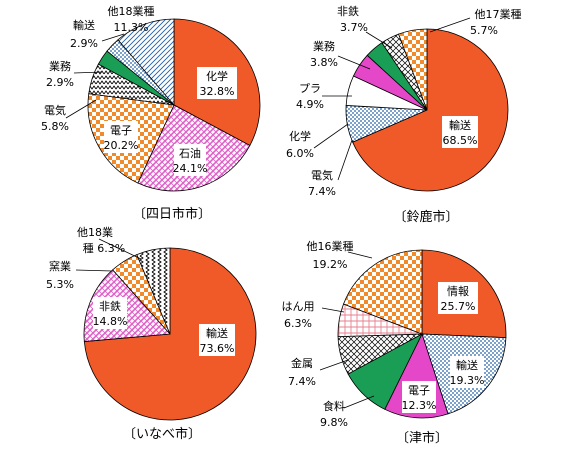  I want to click on slice-label-value: 24.1%, so click(190, 168).